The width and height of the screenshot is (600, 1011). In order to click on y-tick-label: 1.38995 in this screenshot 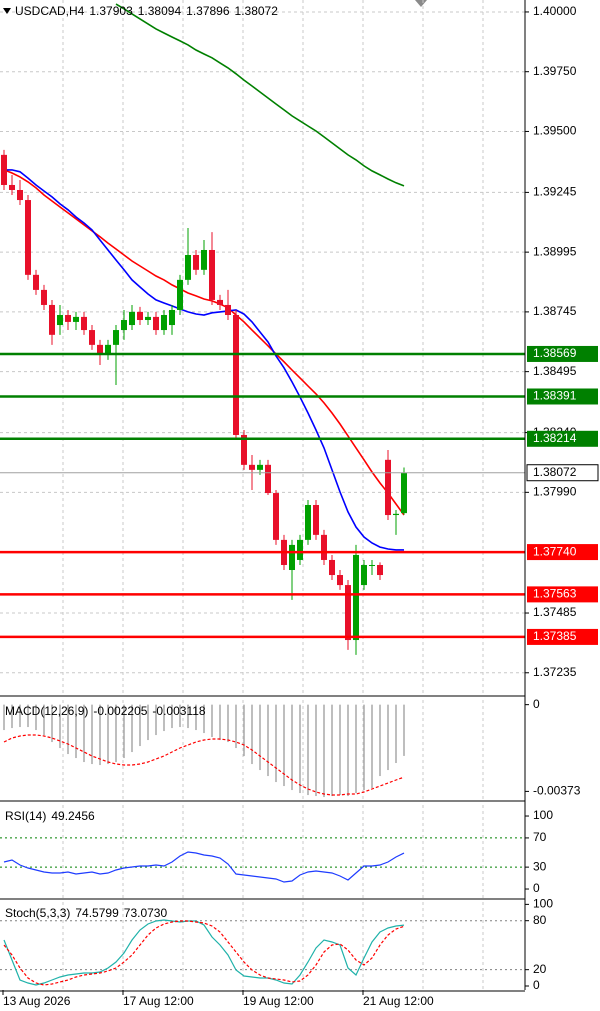, I will do `click(555, 251)`.